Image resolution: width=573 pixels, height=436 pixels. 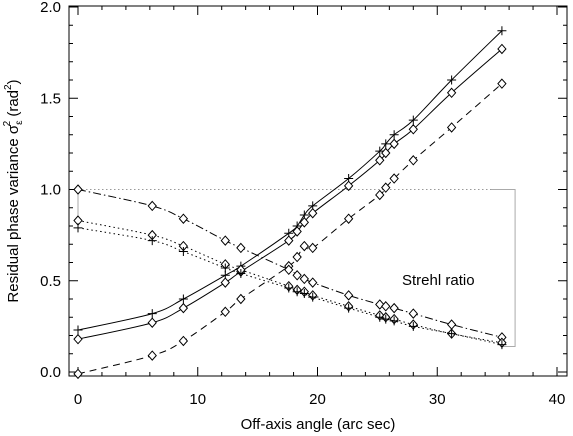 What do you see at coordinates (19, 122) in the screenshot?
I see `y-axis-label-sub: ε` at bounding box center [19, 122].